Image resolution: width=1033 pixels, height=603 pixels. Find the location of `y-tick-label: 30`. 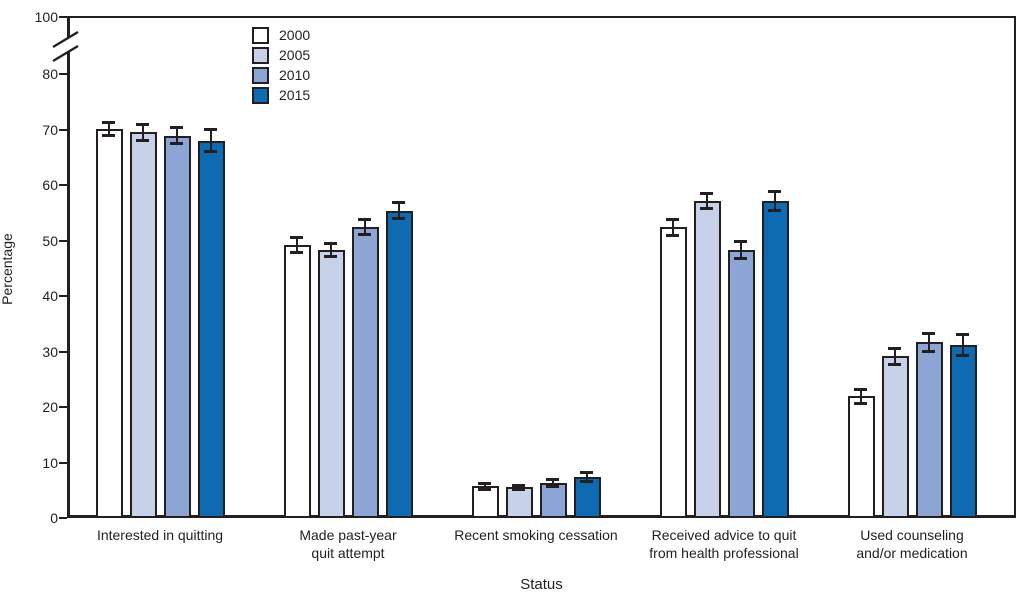

y-tick-label: 30 is located at coordinates (50, 351).